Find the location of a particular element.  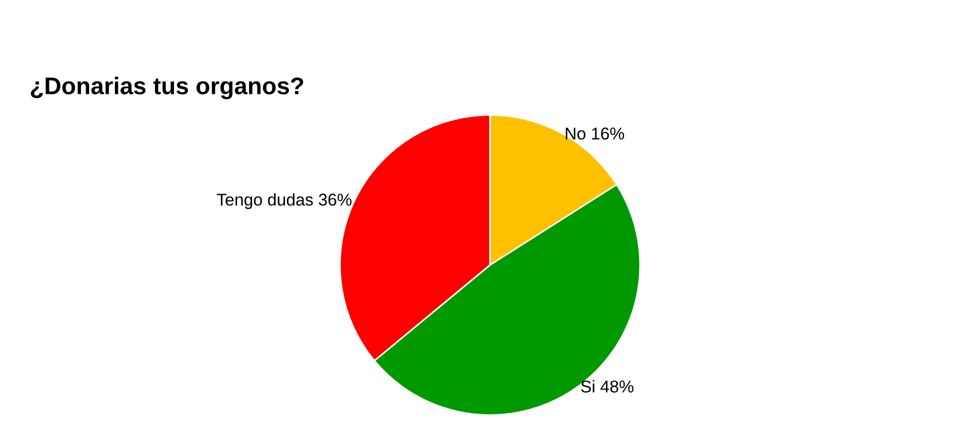

chart-title: ¿Donarias tus organos? is located at coordinates (167, 88).